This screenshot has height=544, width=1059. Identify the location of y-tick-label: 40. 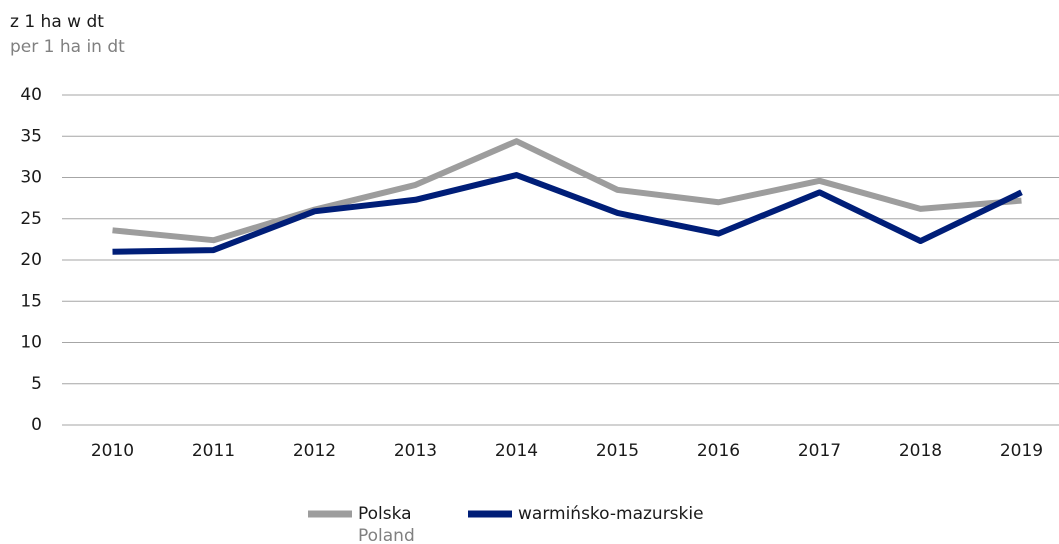
(31, 95).